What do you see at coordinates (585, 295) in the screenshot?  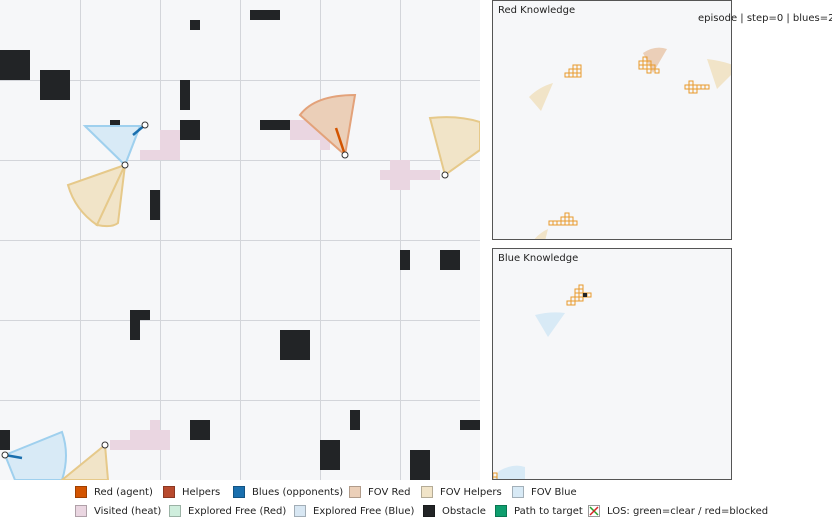 I see `blue-knowledge-obstacle` at bounding box center [585, 295].